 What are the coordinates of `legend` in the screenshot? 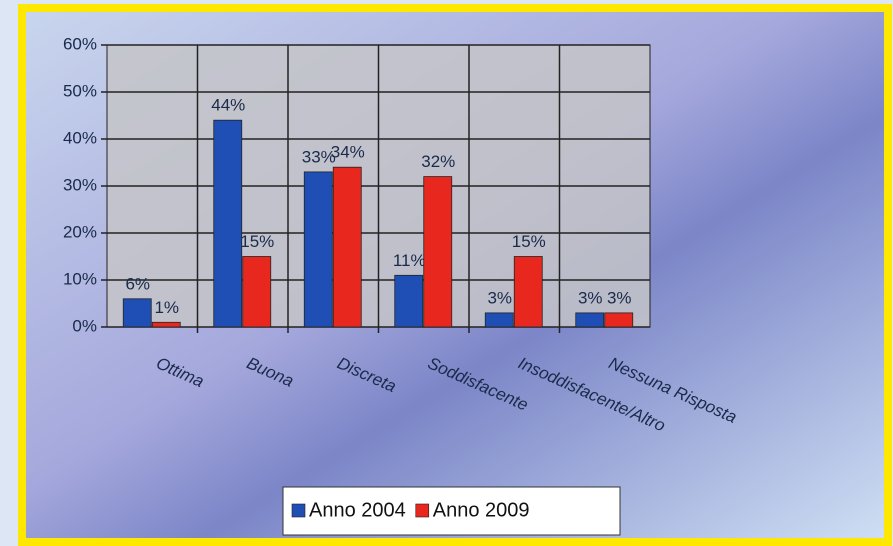 It's located at (451, 511).